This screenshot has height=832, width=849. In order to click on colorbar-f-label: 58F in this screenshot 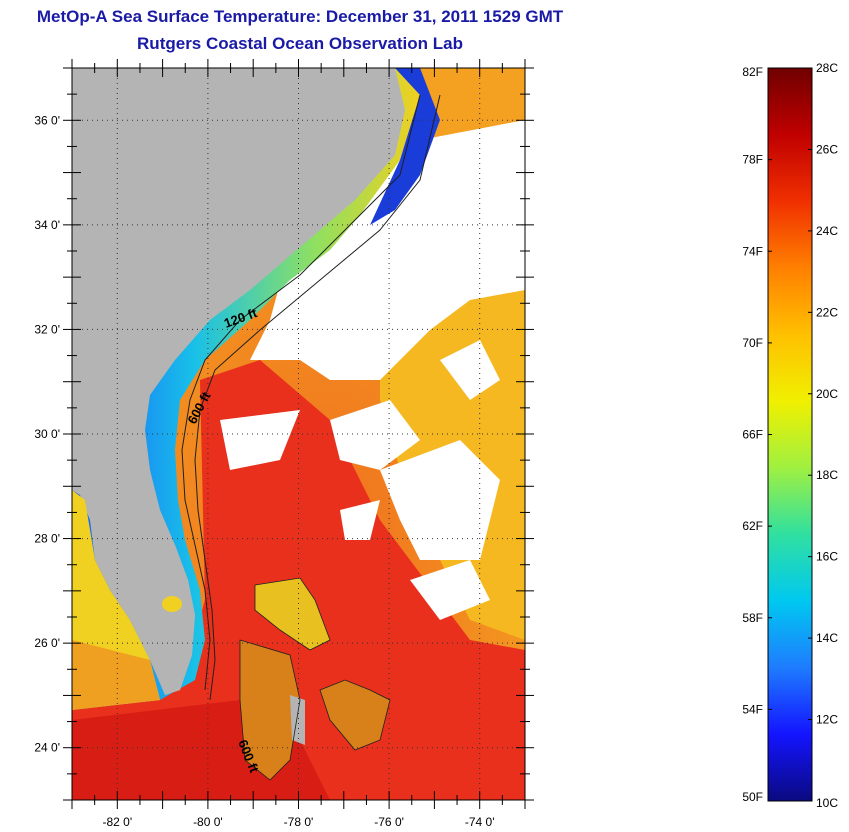, I will do `click(752, 618)`.